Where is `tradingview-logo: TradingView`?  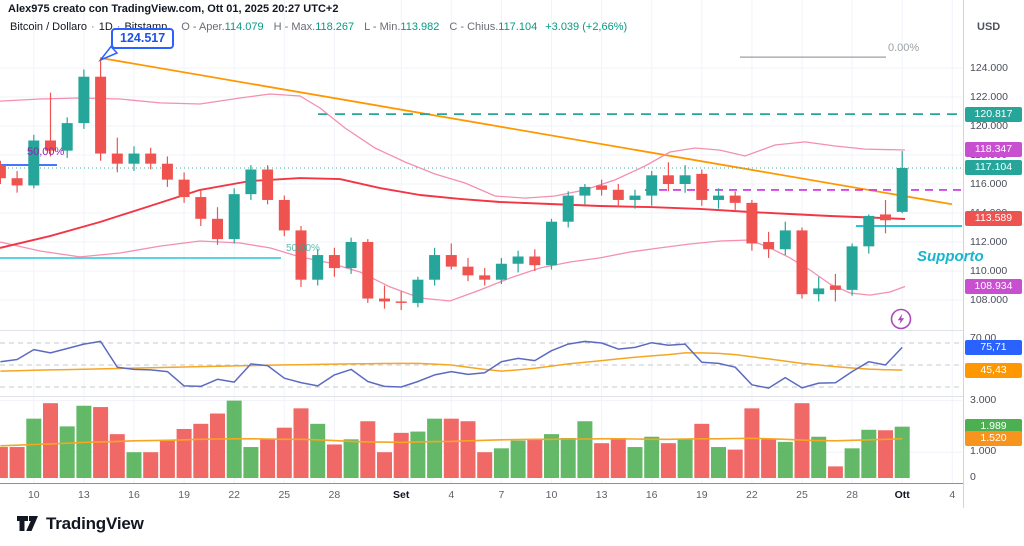 tradingview-logo: TradingView is located at coordinates (80, 523).